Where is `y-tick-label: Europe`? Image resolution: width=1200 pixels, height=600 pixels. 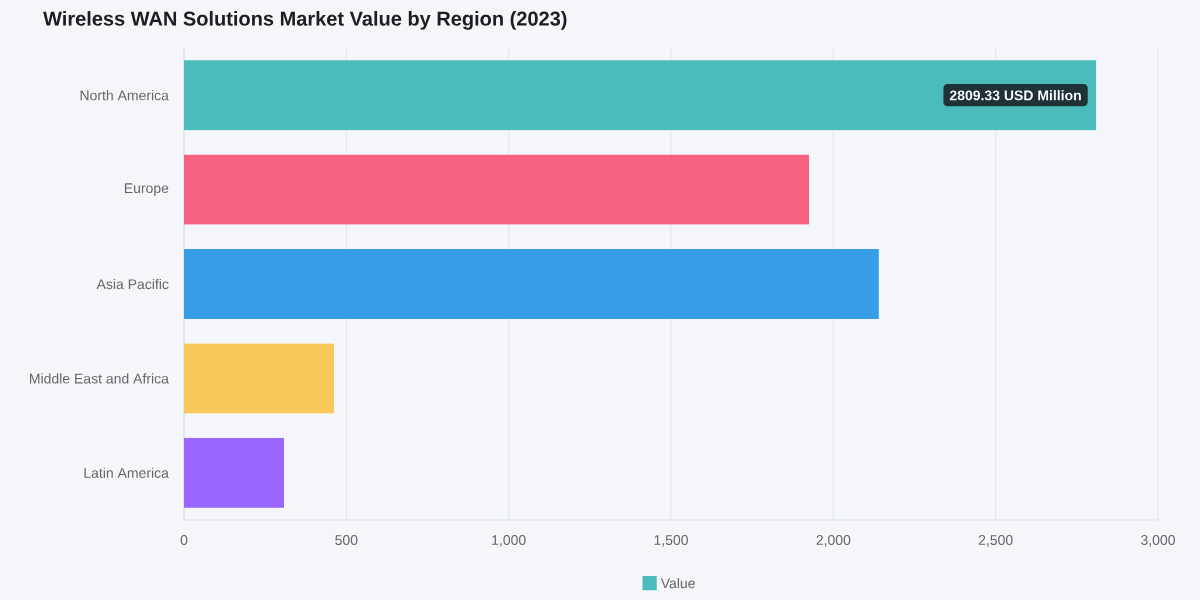 y-tick-label: Europe is located at coordinates (146, 189).